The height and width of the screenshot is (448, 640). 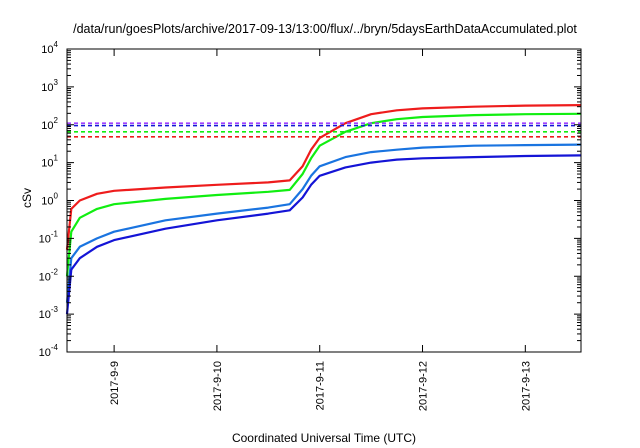 I want to click on x-tick-label: 2017-9-13, so click(x=526, y=386).